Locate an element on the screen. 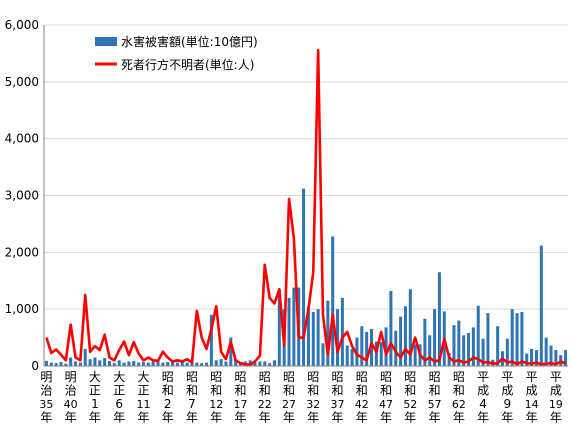  y-tick-label: 0 is located at coordinates (35, 366).